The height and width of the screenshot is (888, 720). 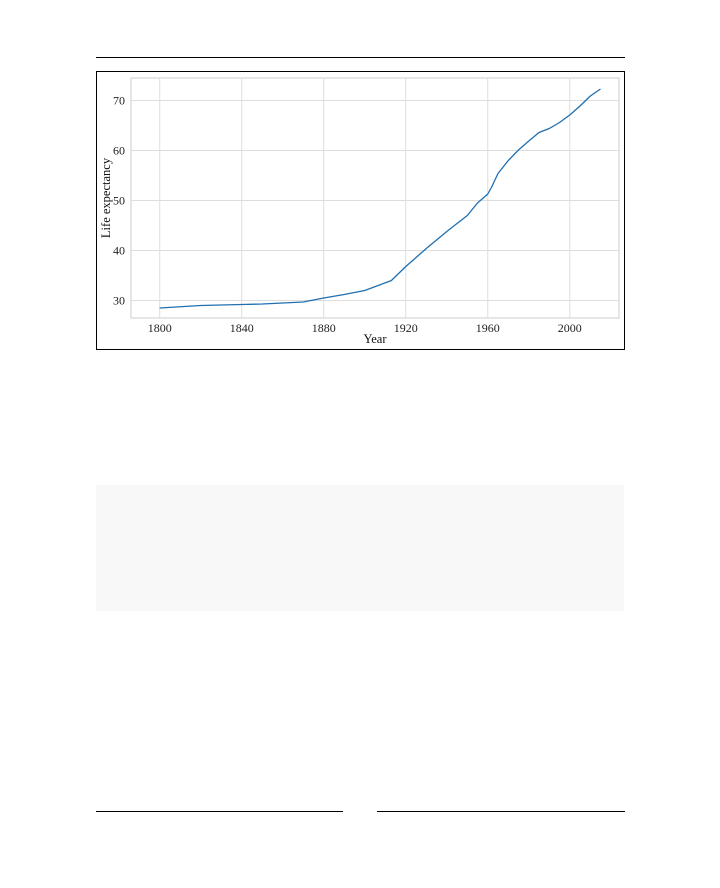 What do you see at coordinates (160, 328) in the screenshot?
I see `x-tick-label: 1800` at bounding box center [160, 328].